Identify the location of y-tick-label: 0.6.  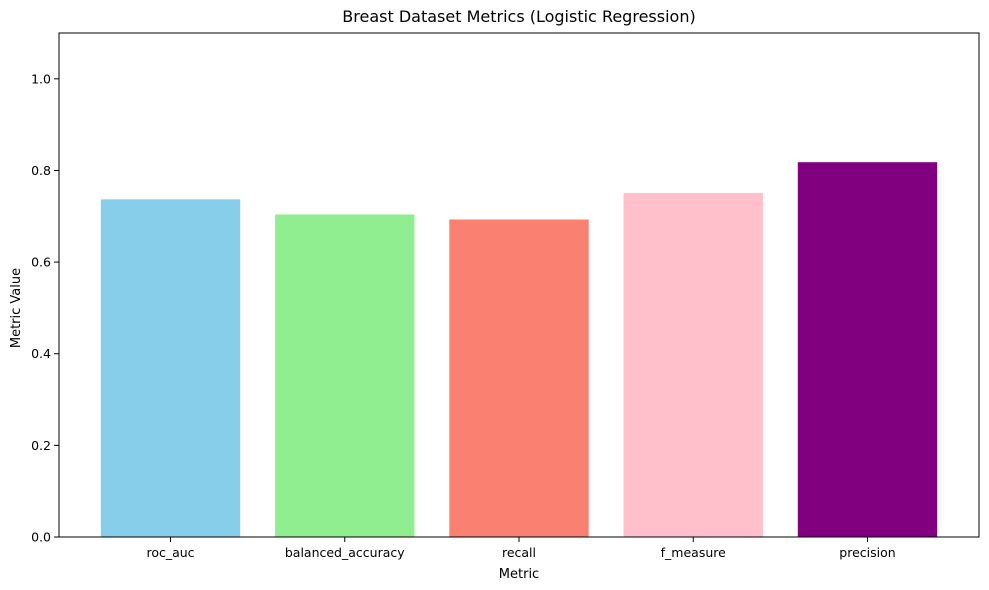
(41, 262).